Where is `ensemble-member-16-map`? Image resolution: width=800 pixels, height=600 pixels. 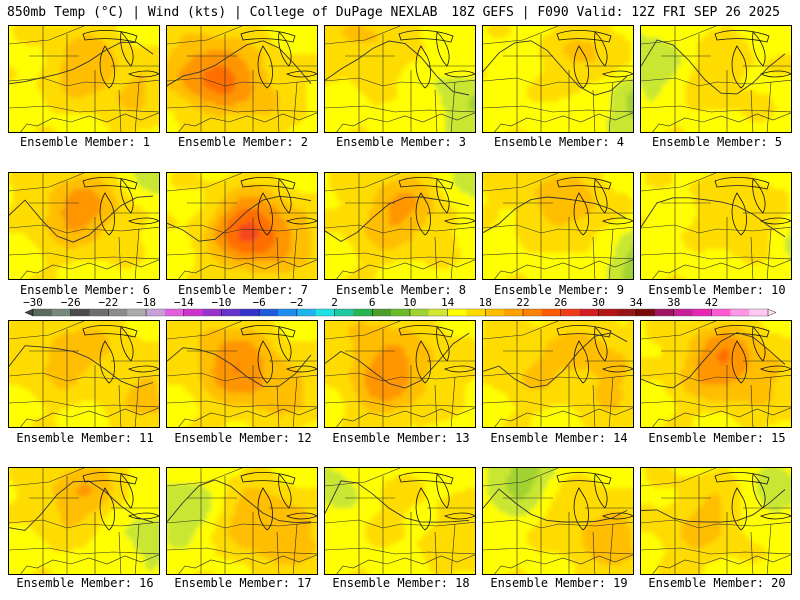 ensemble-member-16-map is located at coordinates (84, 521).